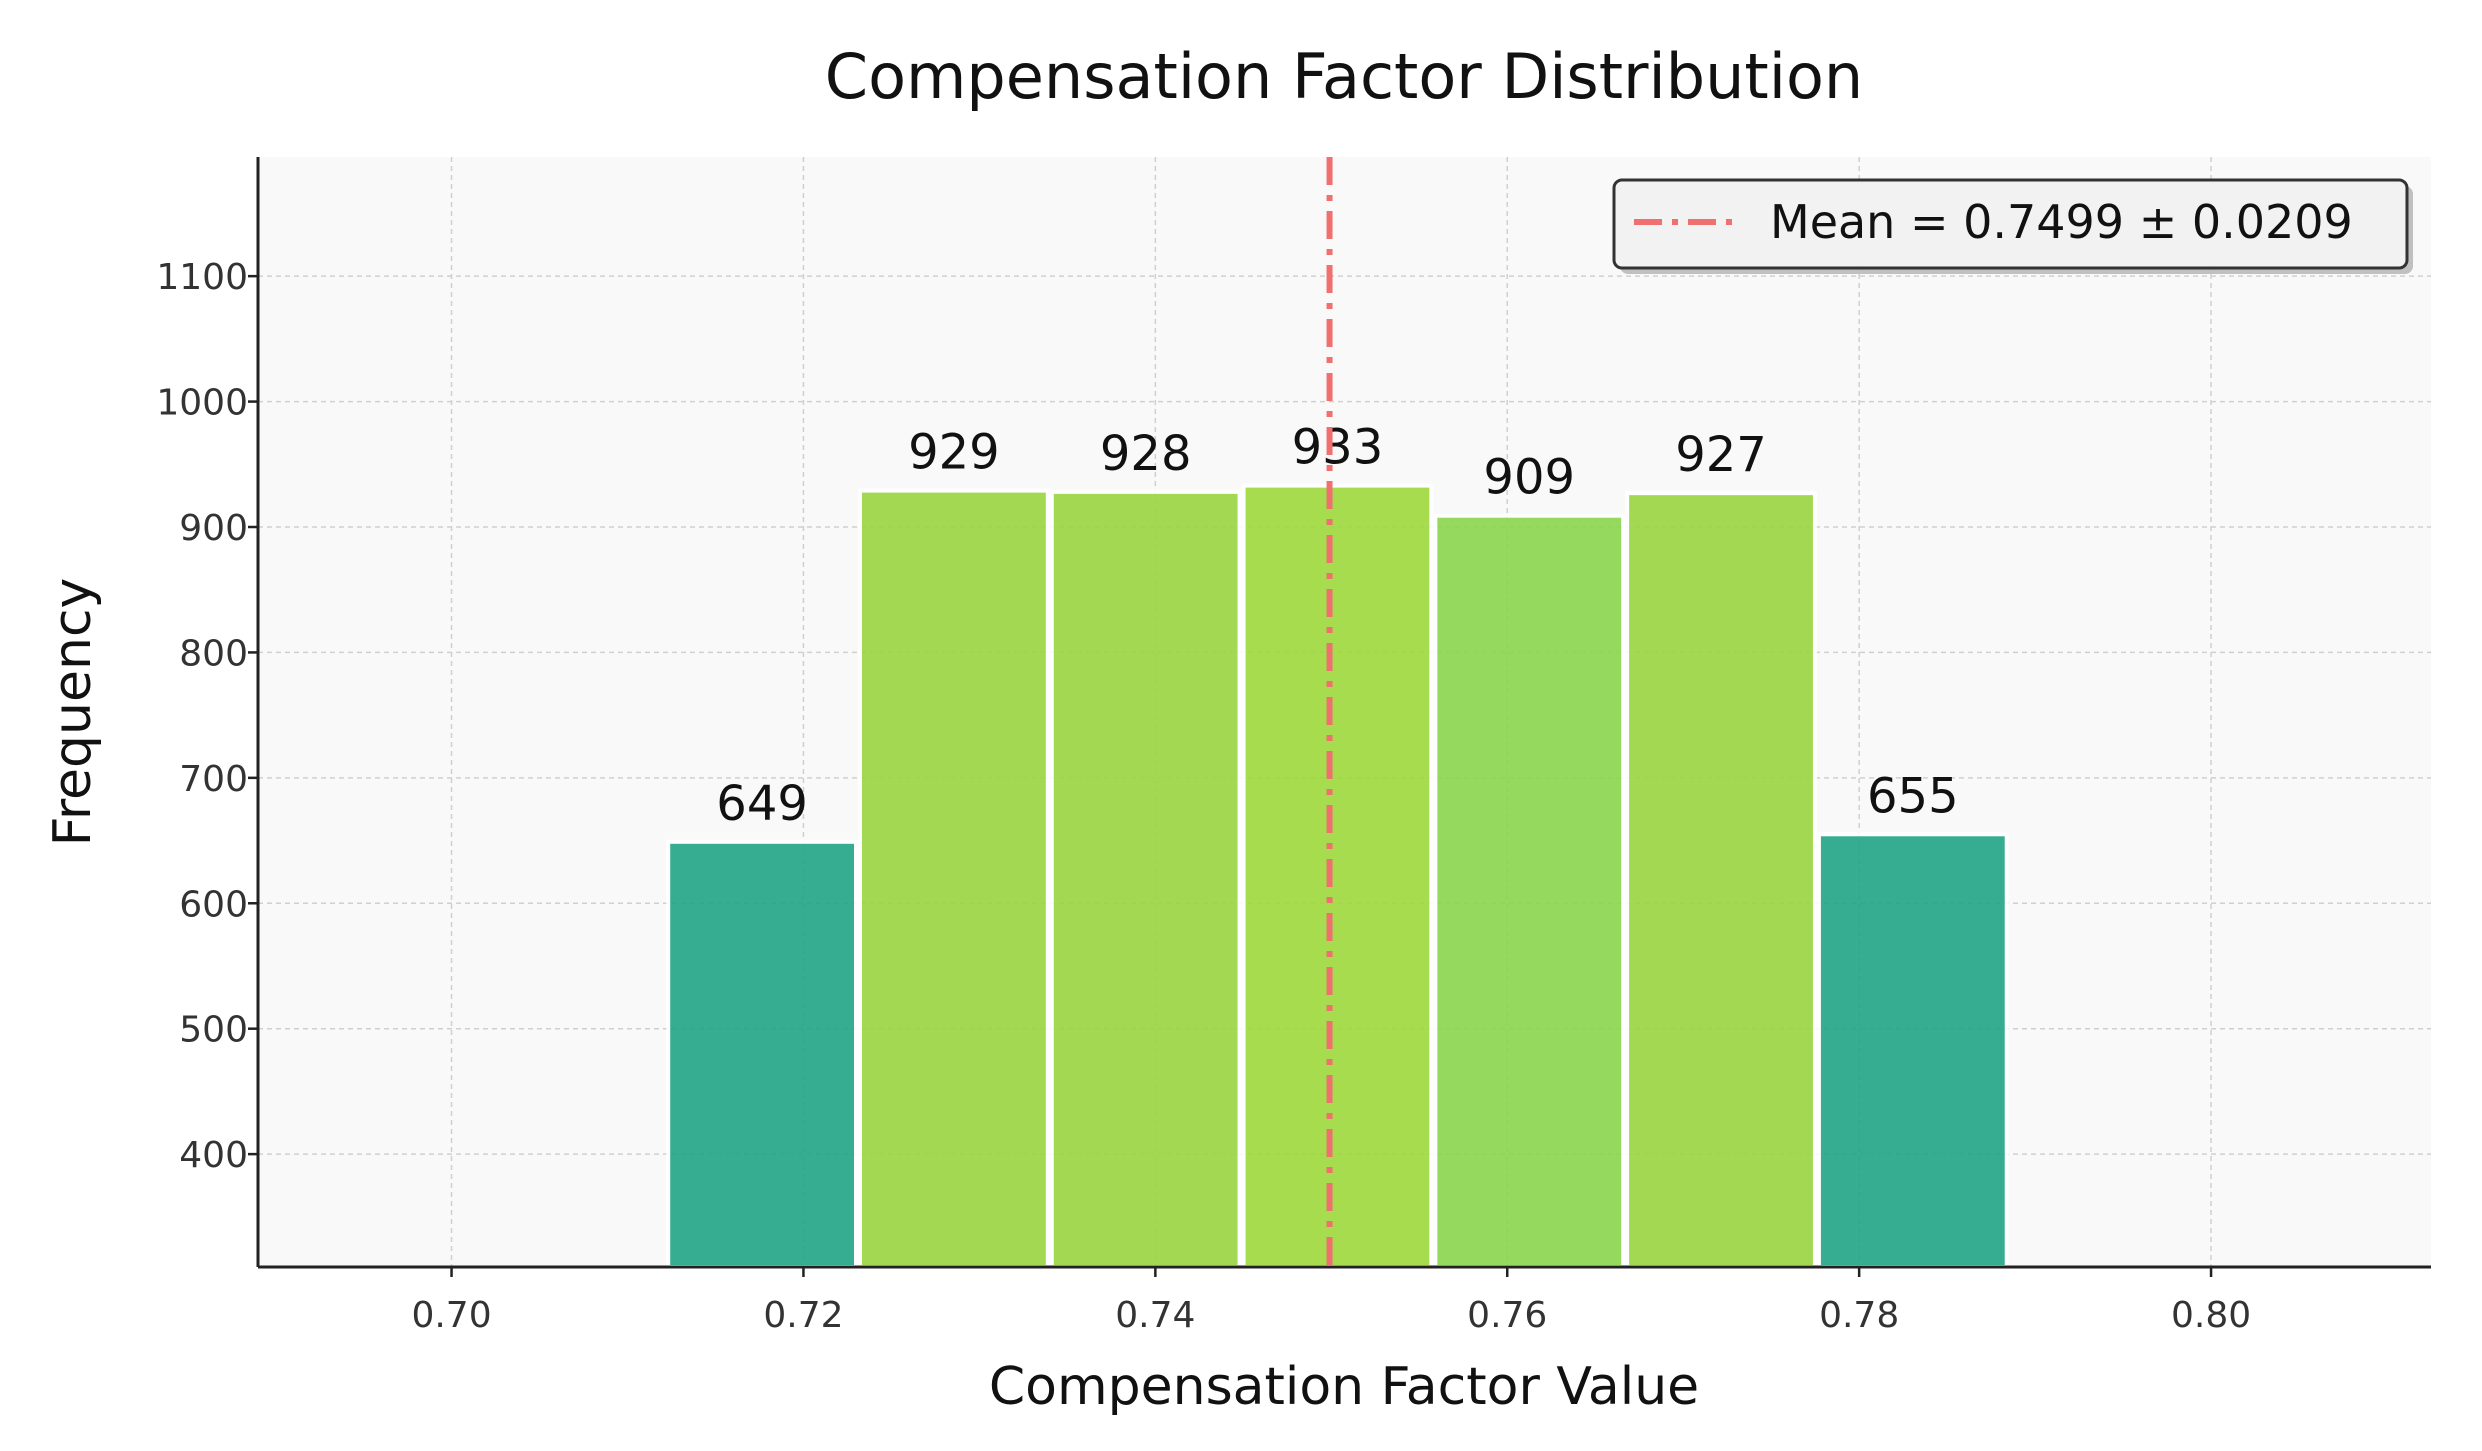 This screenshot has width=2482, height=1451. What do you see at coordinates (1913, 796) in the screenshot?
I see `bar-value-label: 655` at bounding box center [1913, 796].